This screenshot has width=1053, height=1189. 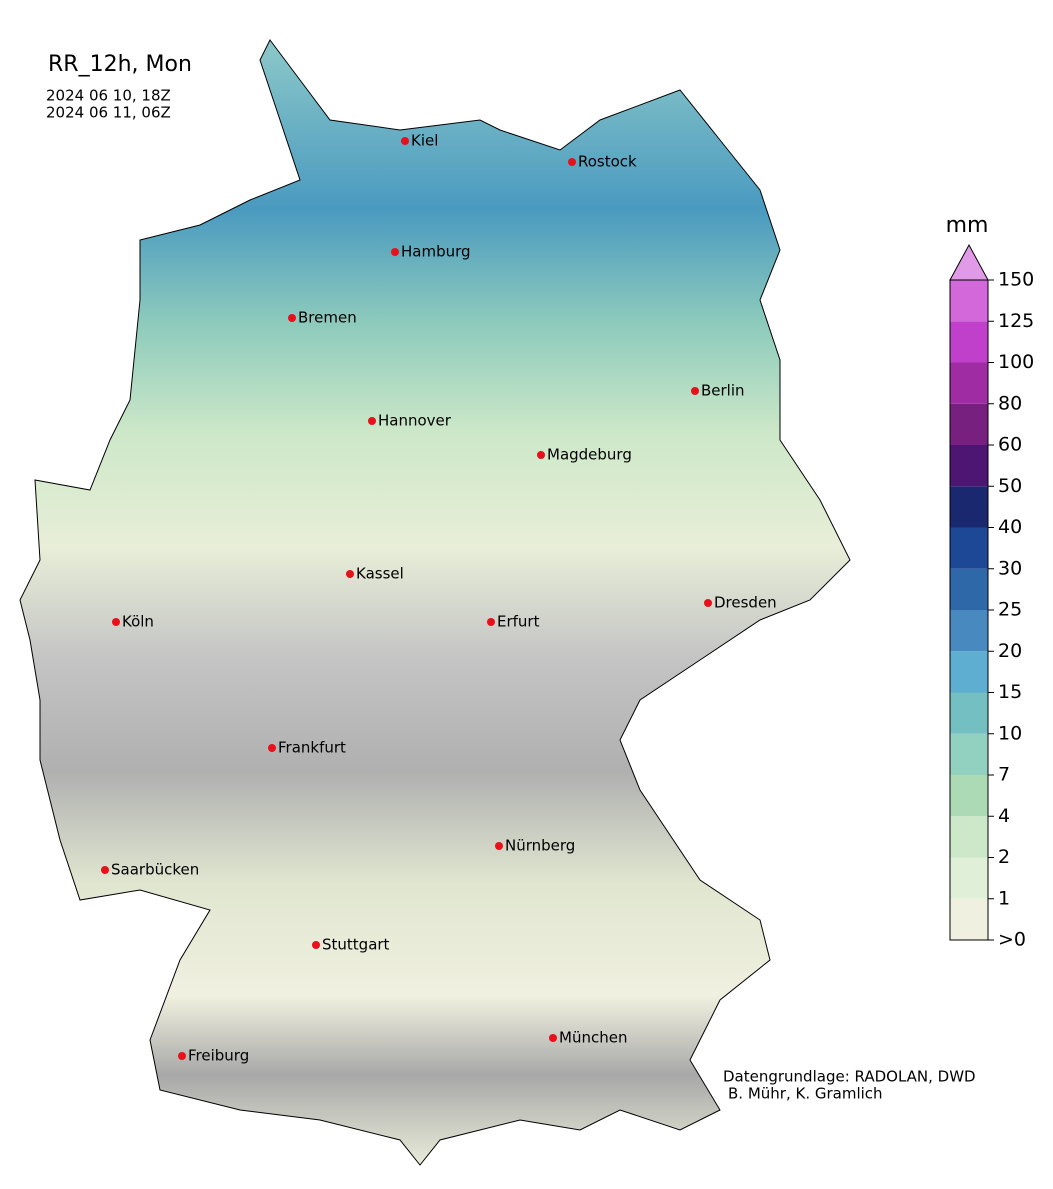 What do you see at coordinates (518, 622) in the screenshot?
I see `city-label: Erfurt` at bounding box center [518, 622].